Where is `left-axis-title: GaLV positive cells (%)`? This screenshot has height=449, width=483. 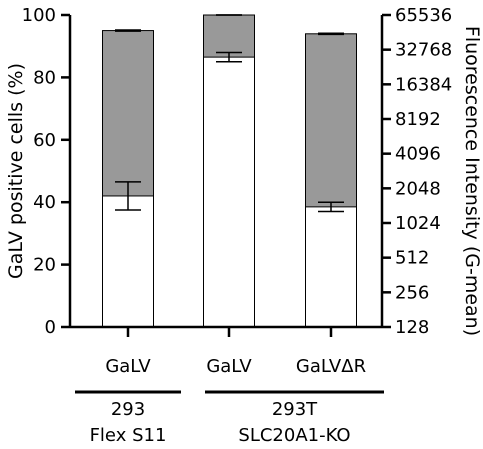
left-axis-title: GaLV positive cells (%) is located at coordinates (16, 171).